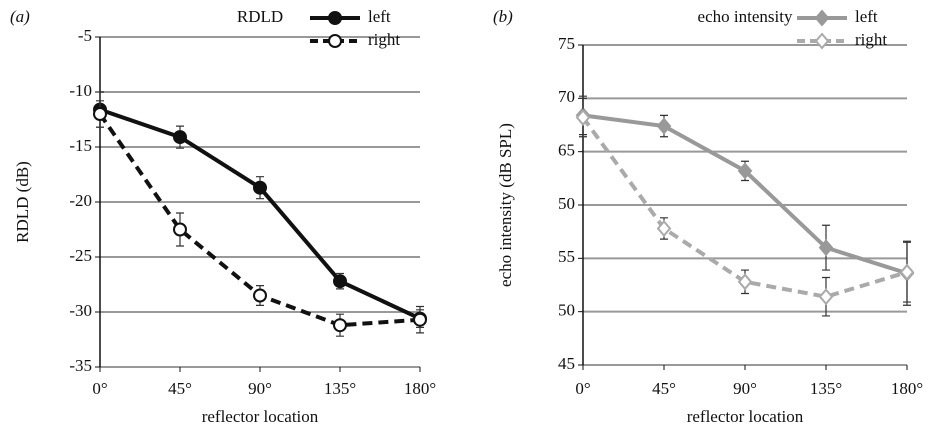  I want to click on y-axis-label: echo intensity (dB SPL), so click(505, 205).